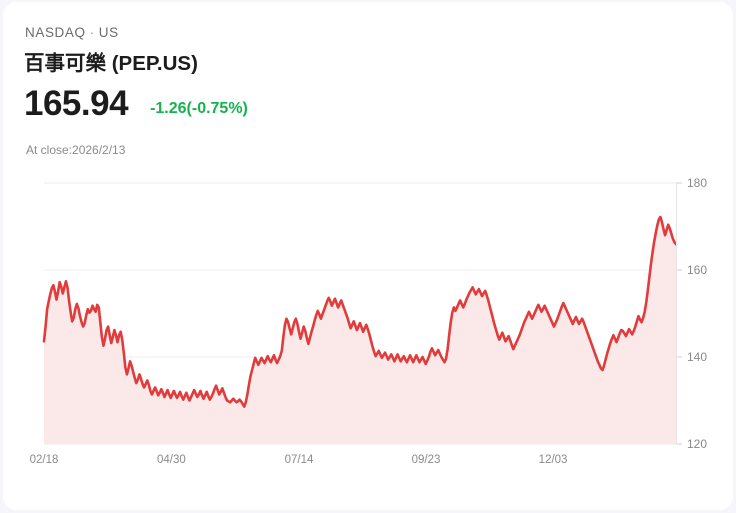 The image size is (736, 513). What do you see at coordinates (44, 460) in the screenshot?
I see `x-axis-label: 02/18` at bounding box center [44, 460].